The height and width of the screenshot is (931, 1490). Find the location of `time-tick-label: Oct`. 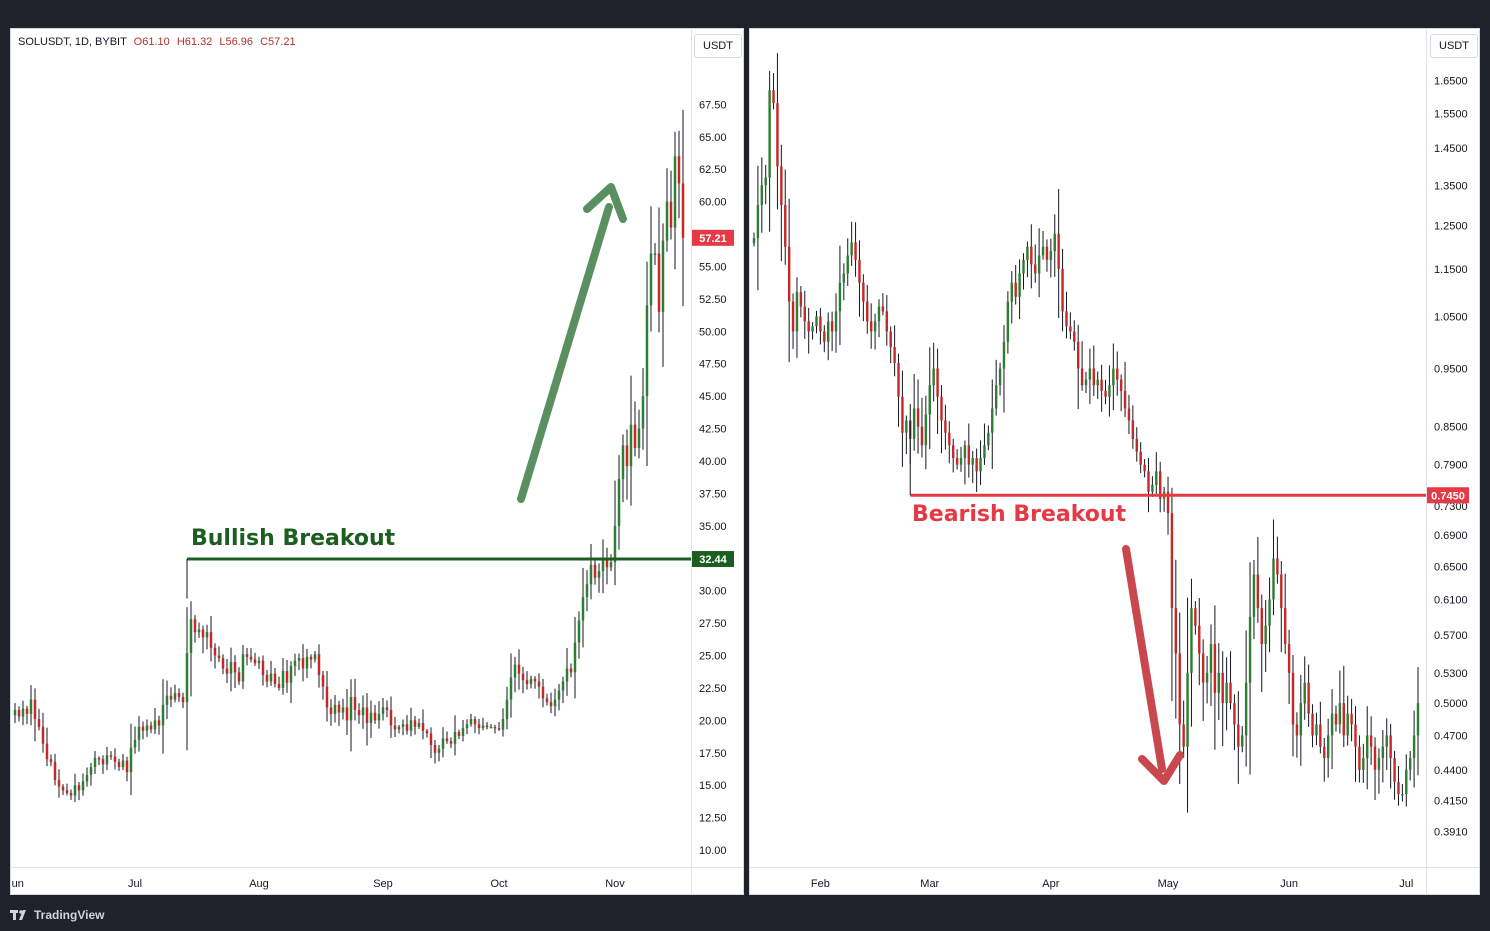

time-tick-label: Oct is located at coordinates (498, 884).